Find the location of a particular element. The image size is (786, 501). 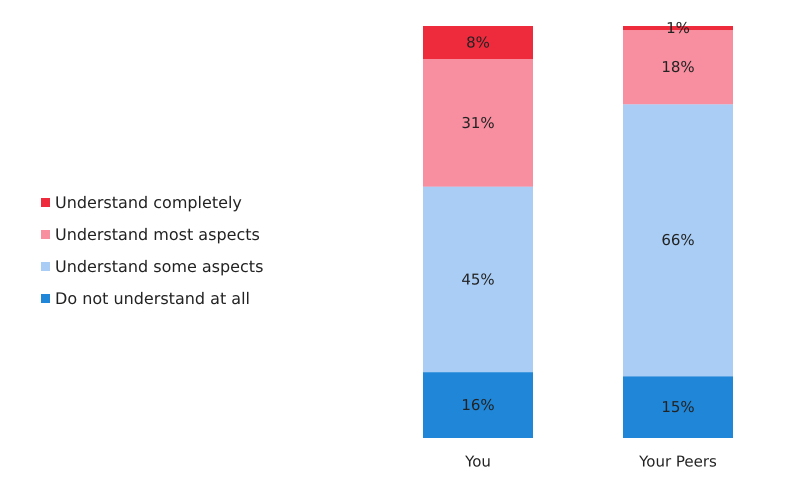

data-label: 45% is located at coordinates (478, 279).